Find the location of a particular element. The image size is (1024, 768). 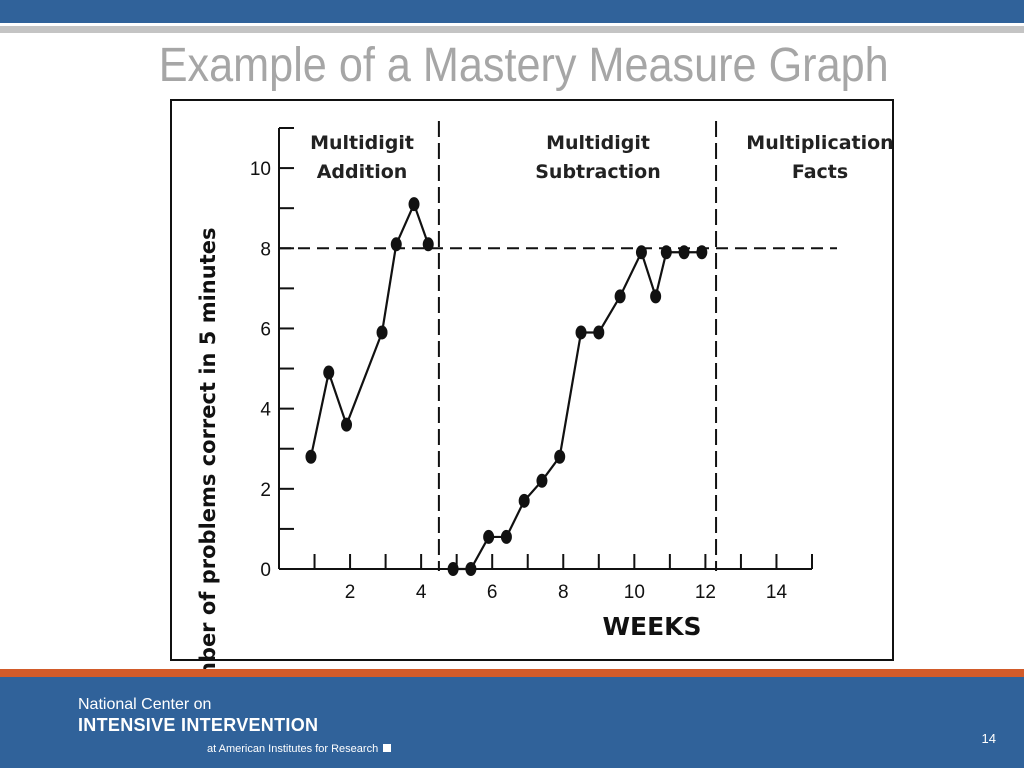

y-tick-label: 0 is located at coordinates (265, 570).